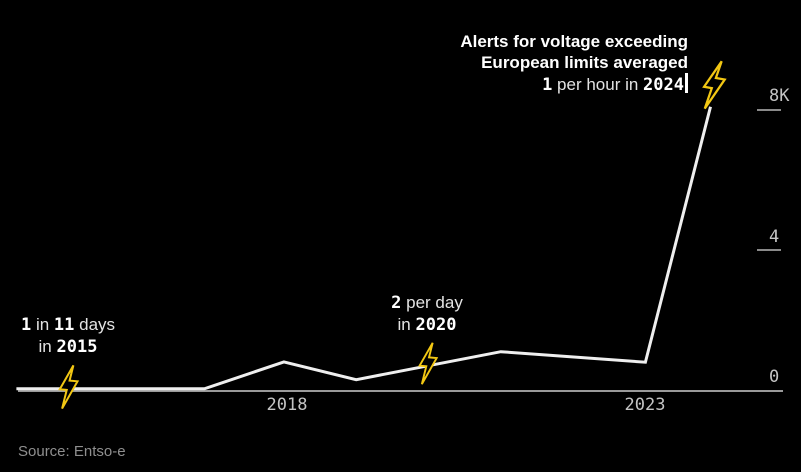  What do you see at coordinates (42, 324) in the screenshot?
I see `callout-2015-in: in` at bounding box center [42, 324].